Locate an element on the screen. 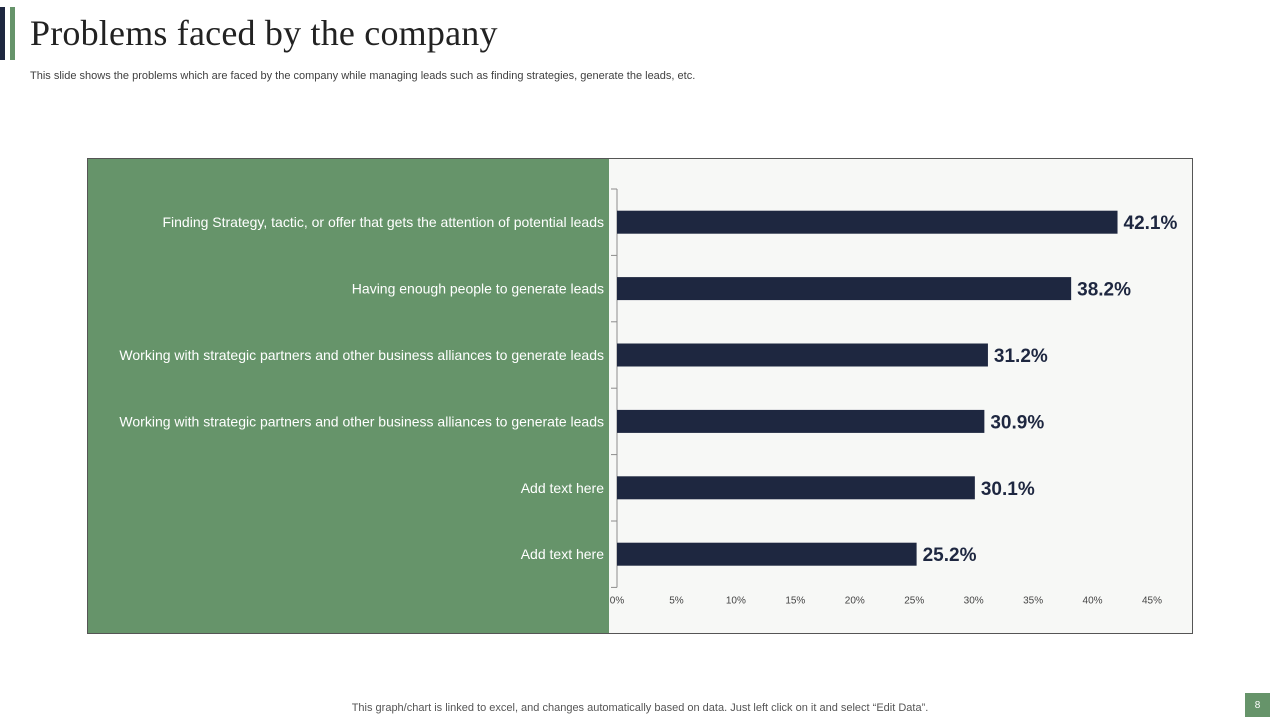  title-accent-bar-green is located at coordinates (12, 33).